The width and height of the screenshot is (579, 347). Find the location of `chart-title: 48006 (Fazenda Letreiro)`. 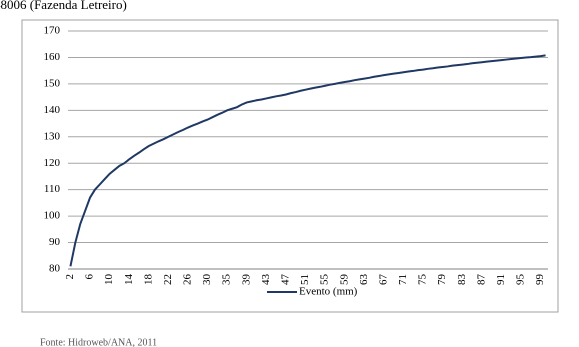

chart-title: 48006 (Fazenda Letreiro) is located at coordinates (63, 6).